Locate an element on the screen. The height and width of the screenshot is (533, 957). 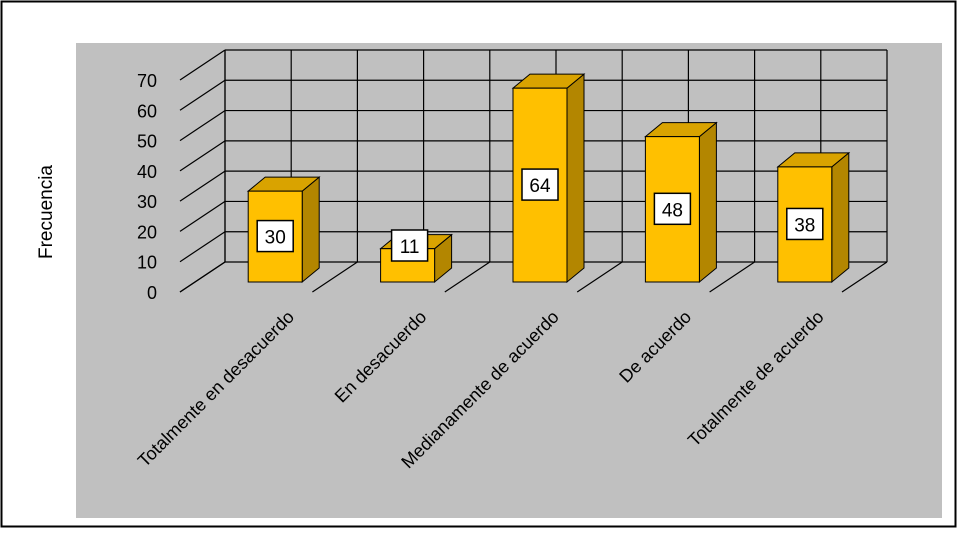
data-label: 30 is located at coordinates (275, 238).